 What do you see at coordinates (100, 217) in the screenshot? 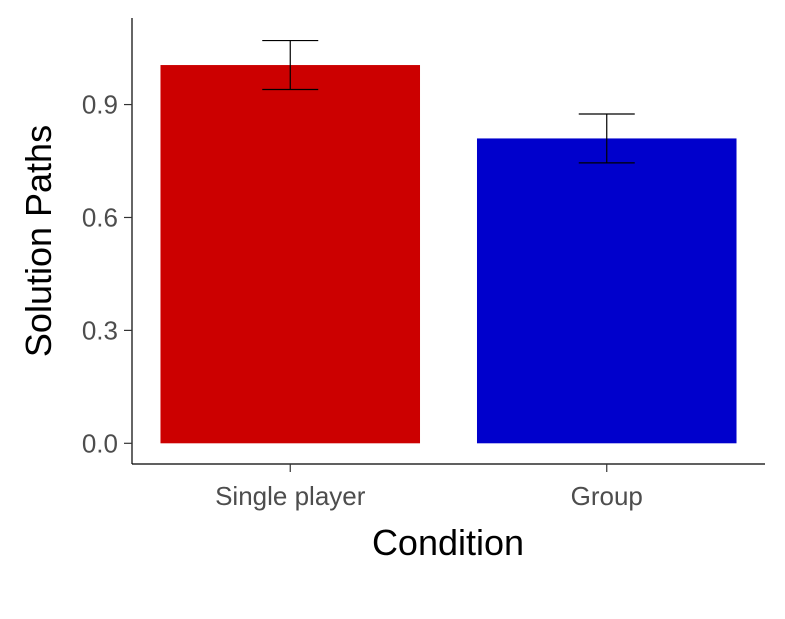
I see `y-tick-label-2: 0.6` at bounding box center [100, 217].